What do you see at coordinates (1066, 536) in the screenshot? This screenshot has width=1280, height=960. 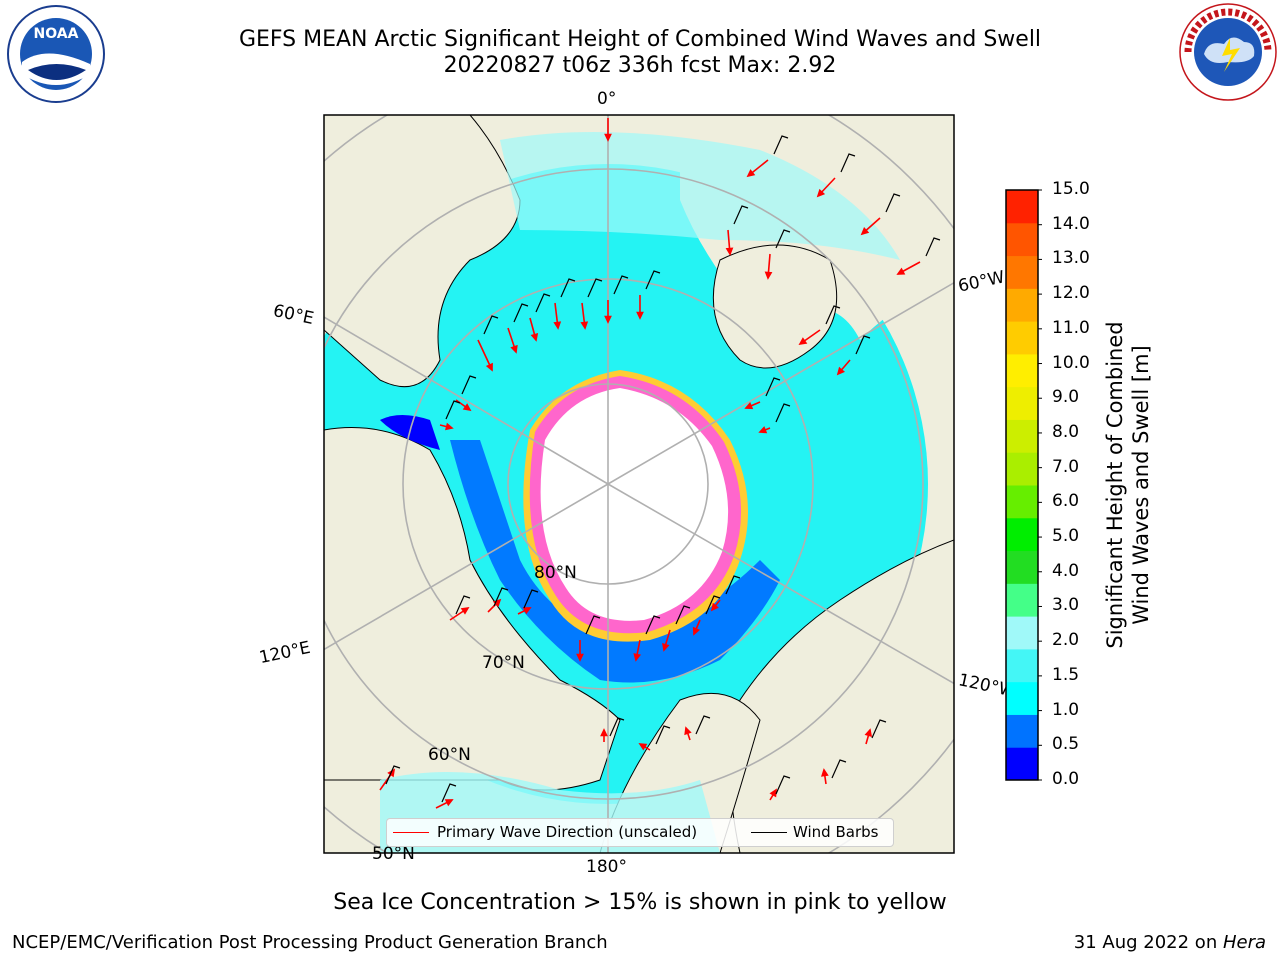 I see `colorbar-tick-label: 5.0` at bounding box center [1066, 536].